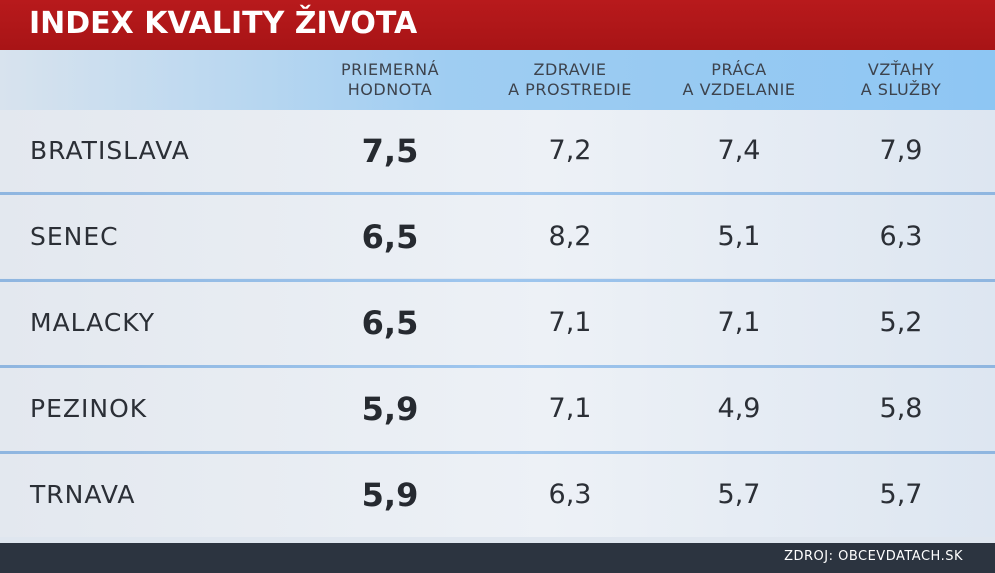 The width and height of the screenshot is (995, 573). What do you see at coordinates (901, 150) in the screenshot?
I see `relations-value: 7,9` at bounding box center [901, 150].